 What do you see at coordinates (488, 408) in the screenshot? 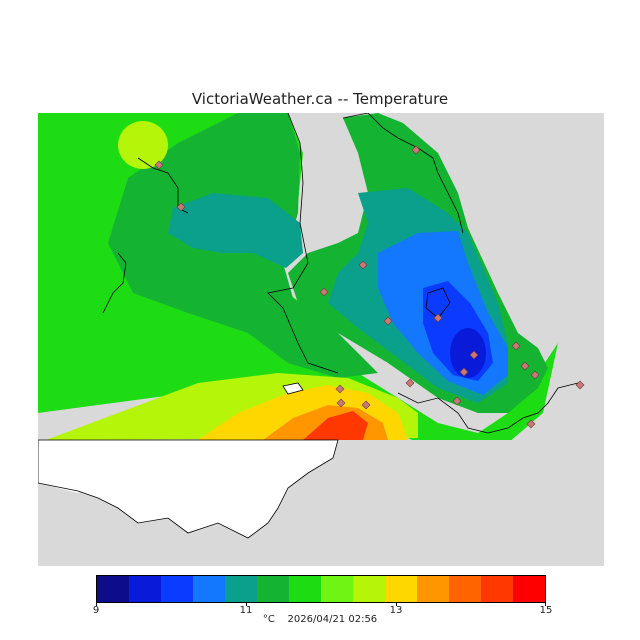
I see `coastline-south-islands` at bounding box center [488, 408].